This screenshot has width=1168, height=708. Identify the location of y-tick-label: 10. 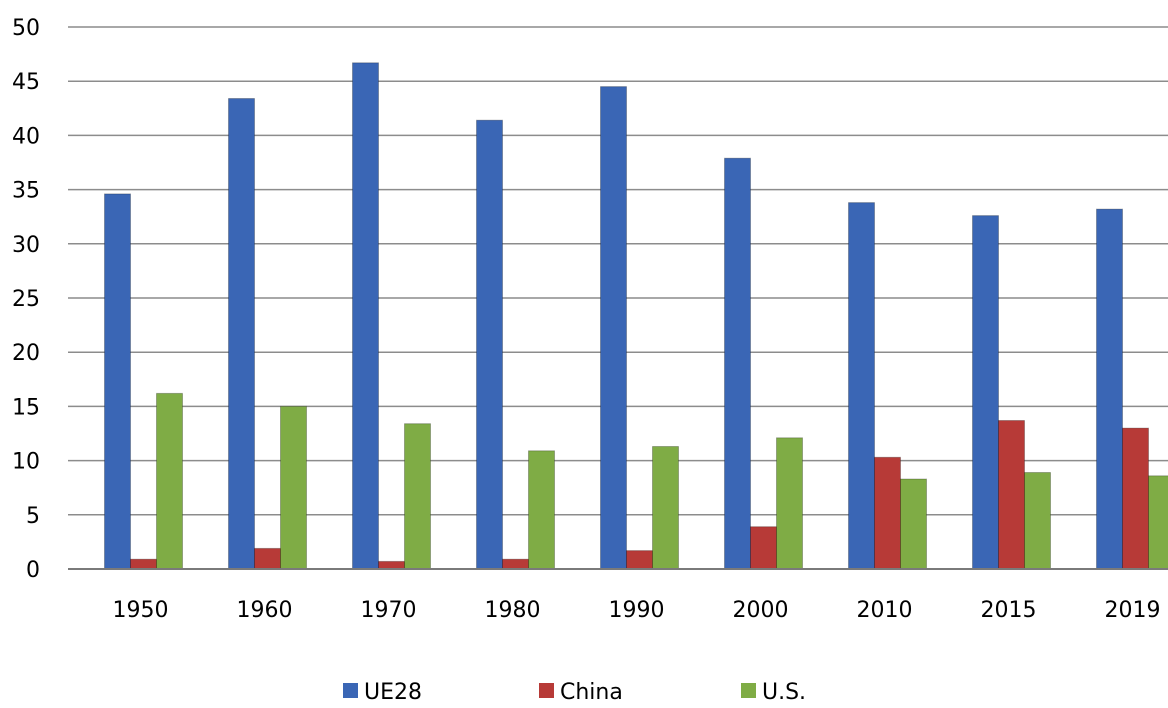
(26, 462).